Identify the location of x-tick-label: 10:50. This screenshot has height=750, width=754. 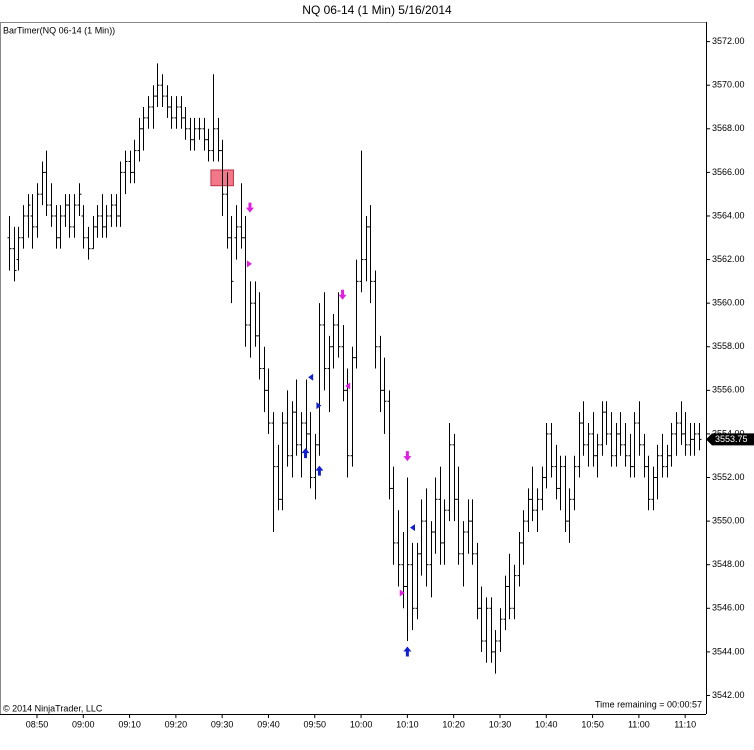
(592, 724).